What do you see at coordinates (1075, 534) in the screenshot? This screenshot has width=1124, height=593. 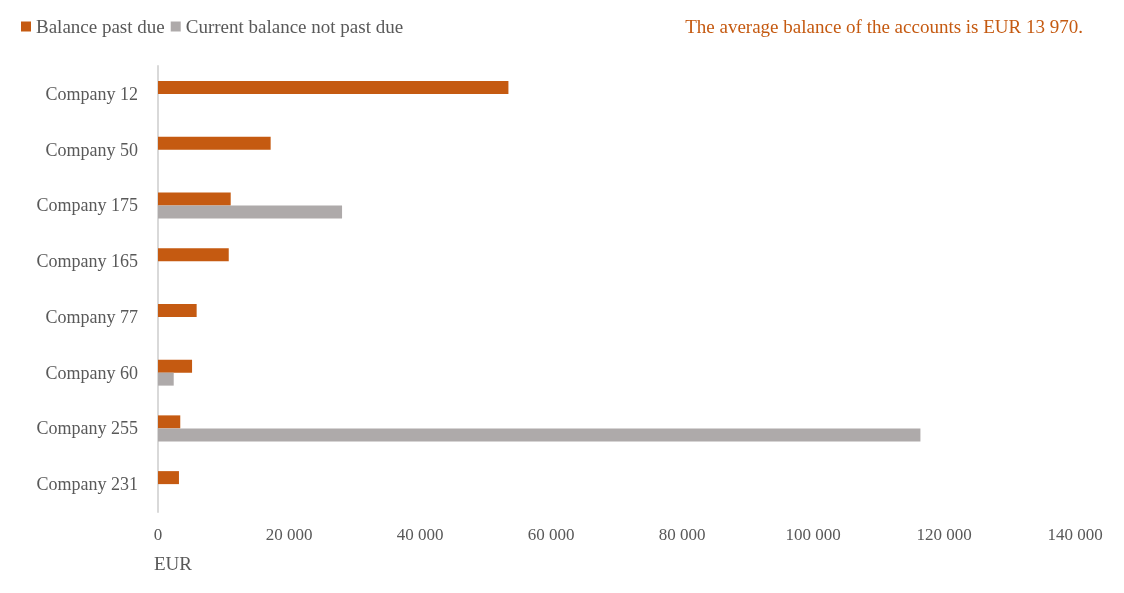 I see `x-tick-label: 140 000` at bounding box center [1075, 534].